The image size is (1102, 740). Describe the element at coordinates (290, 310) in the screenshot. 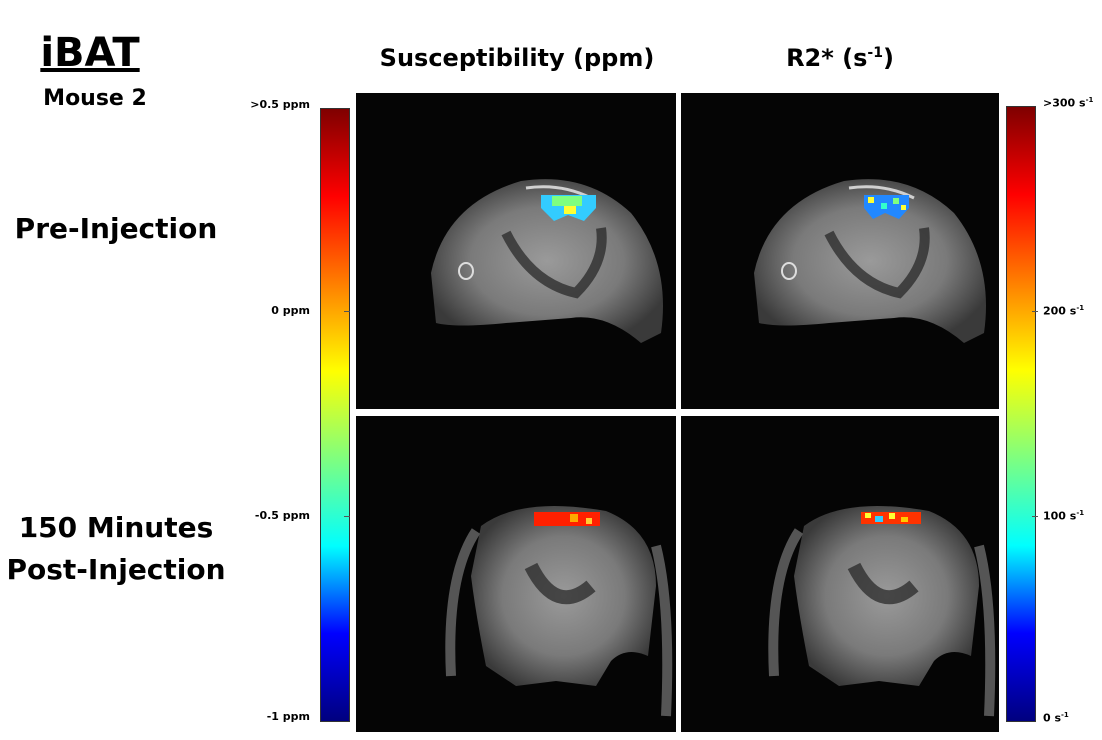

I see `susceptibility-tick-zero: 0 ppm` at that location.